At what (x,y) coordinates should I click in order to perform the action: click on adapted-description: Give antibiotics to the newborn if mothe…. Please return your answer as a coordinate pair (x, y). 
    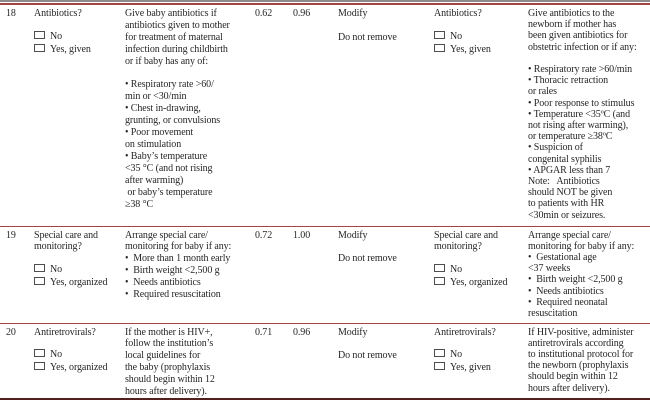
    Looking at the image, I should click on (582, 114).